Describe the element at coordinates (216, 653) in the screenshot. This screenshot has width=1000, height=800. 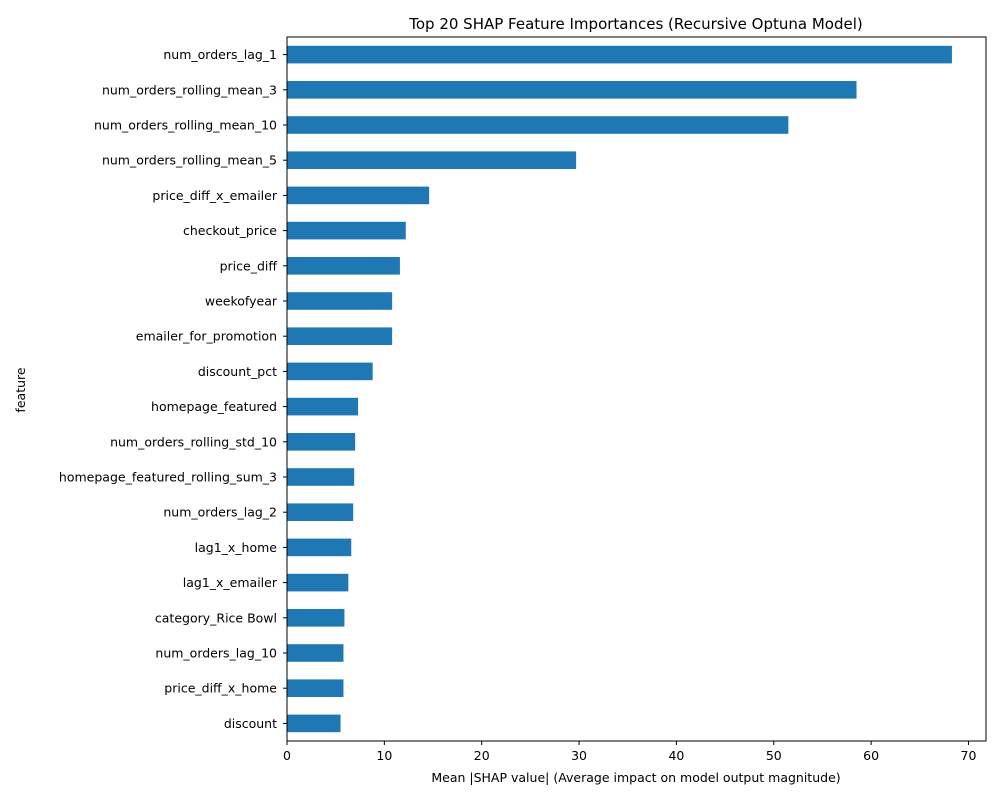
I see `y-tick-label: num_orders_lag_10` at that location.